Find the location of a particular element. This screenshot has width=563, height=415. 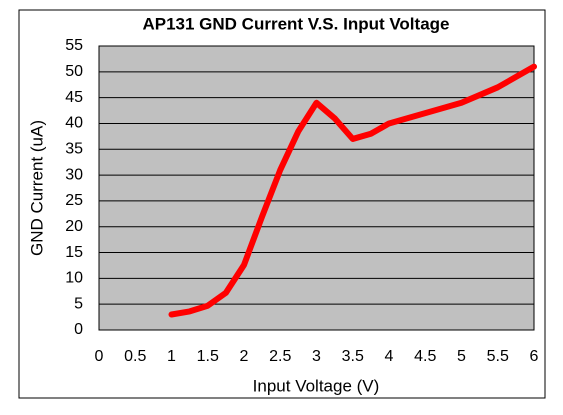

y-tick-label: 45 is located at coordinates (74, 97).